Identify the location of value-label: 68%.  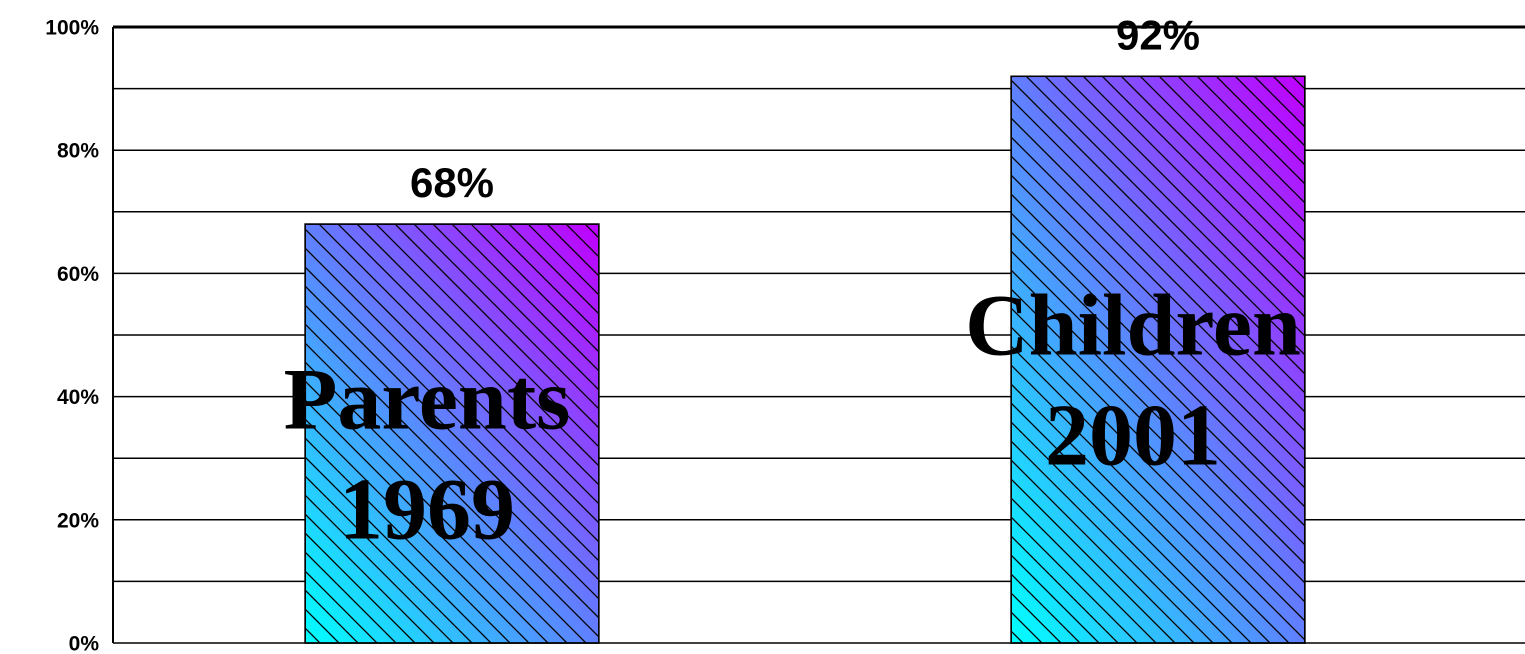
(452, 182).